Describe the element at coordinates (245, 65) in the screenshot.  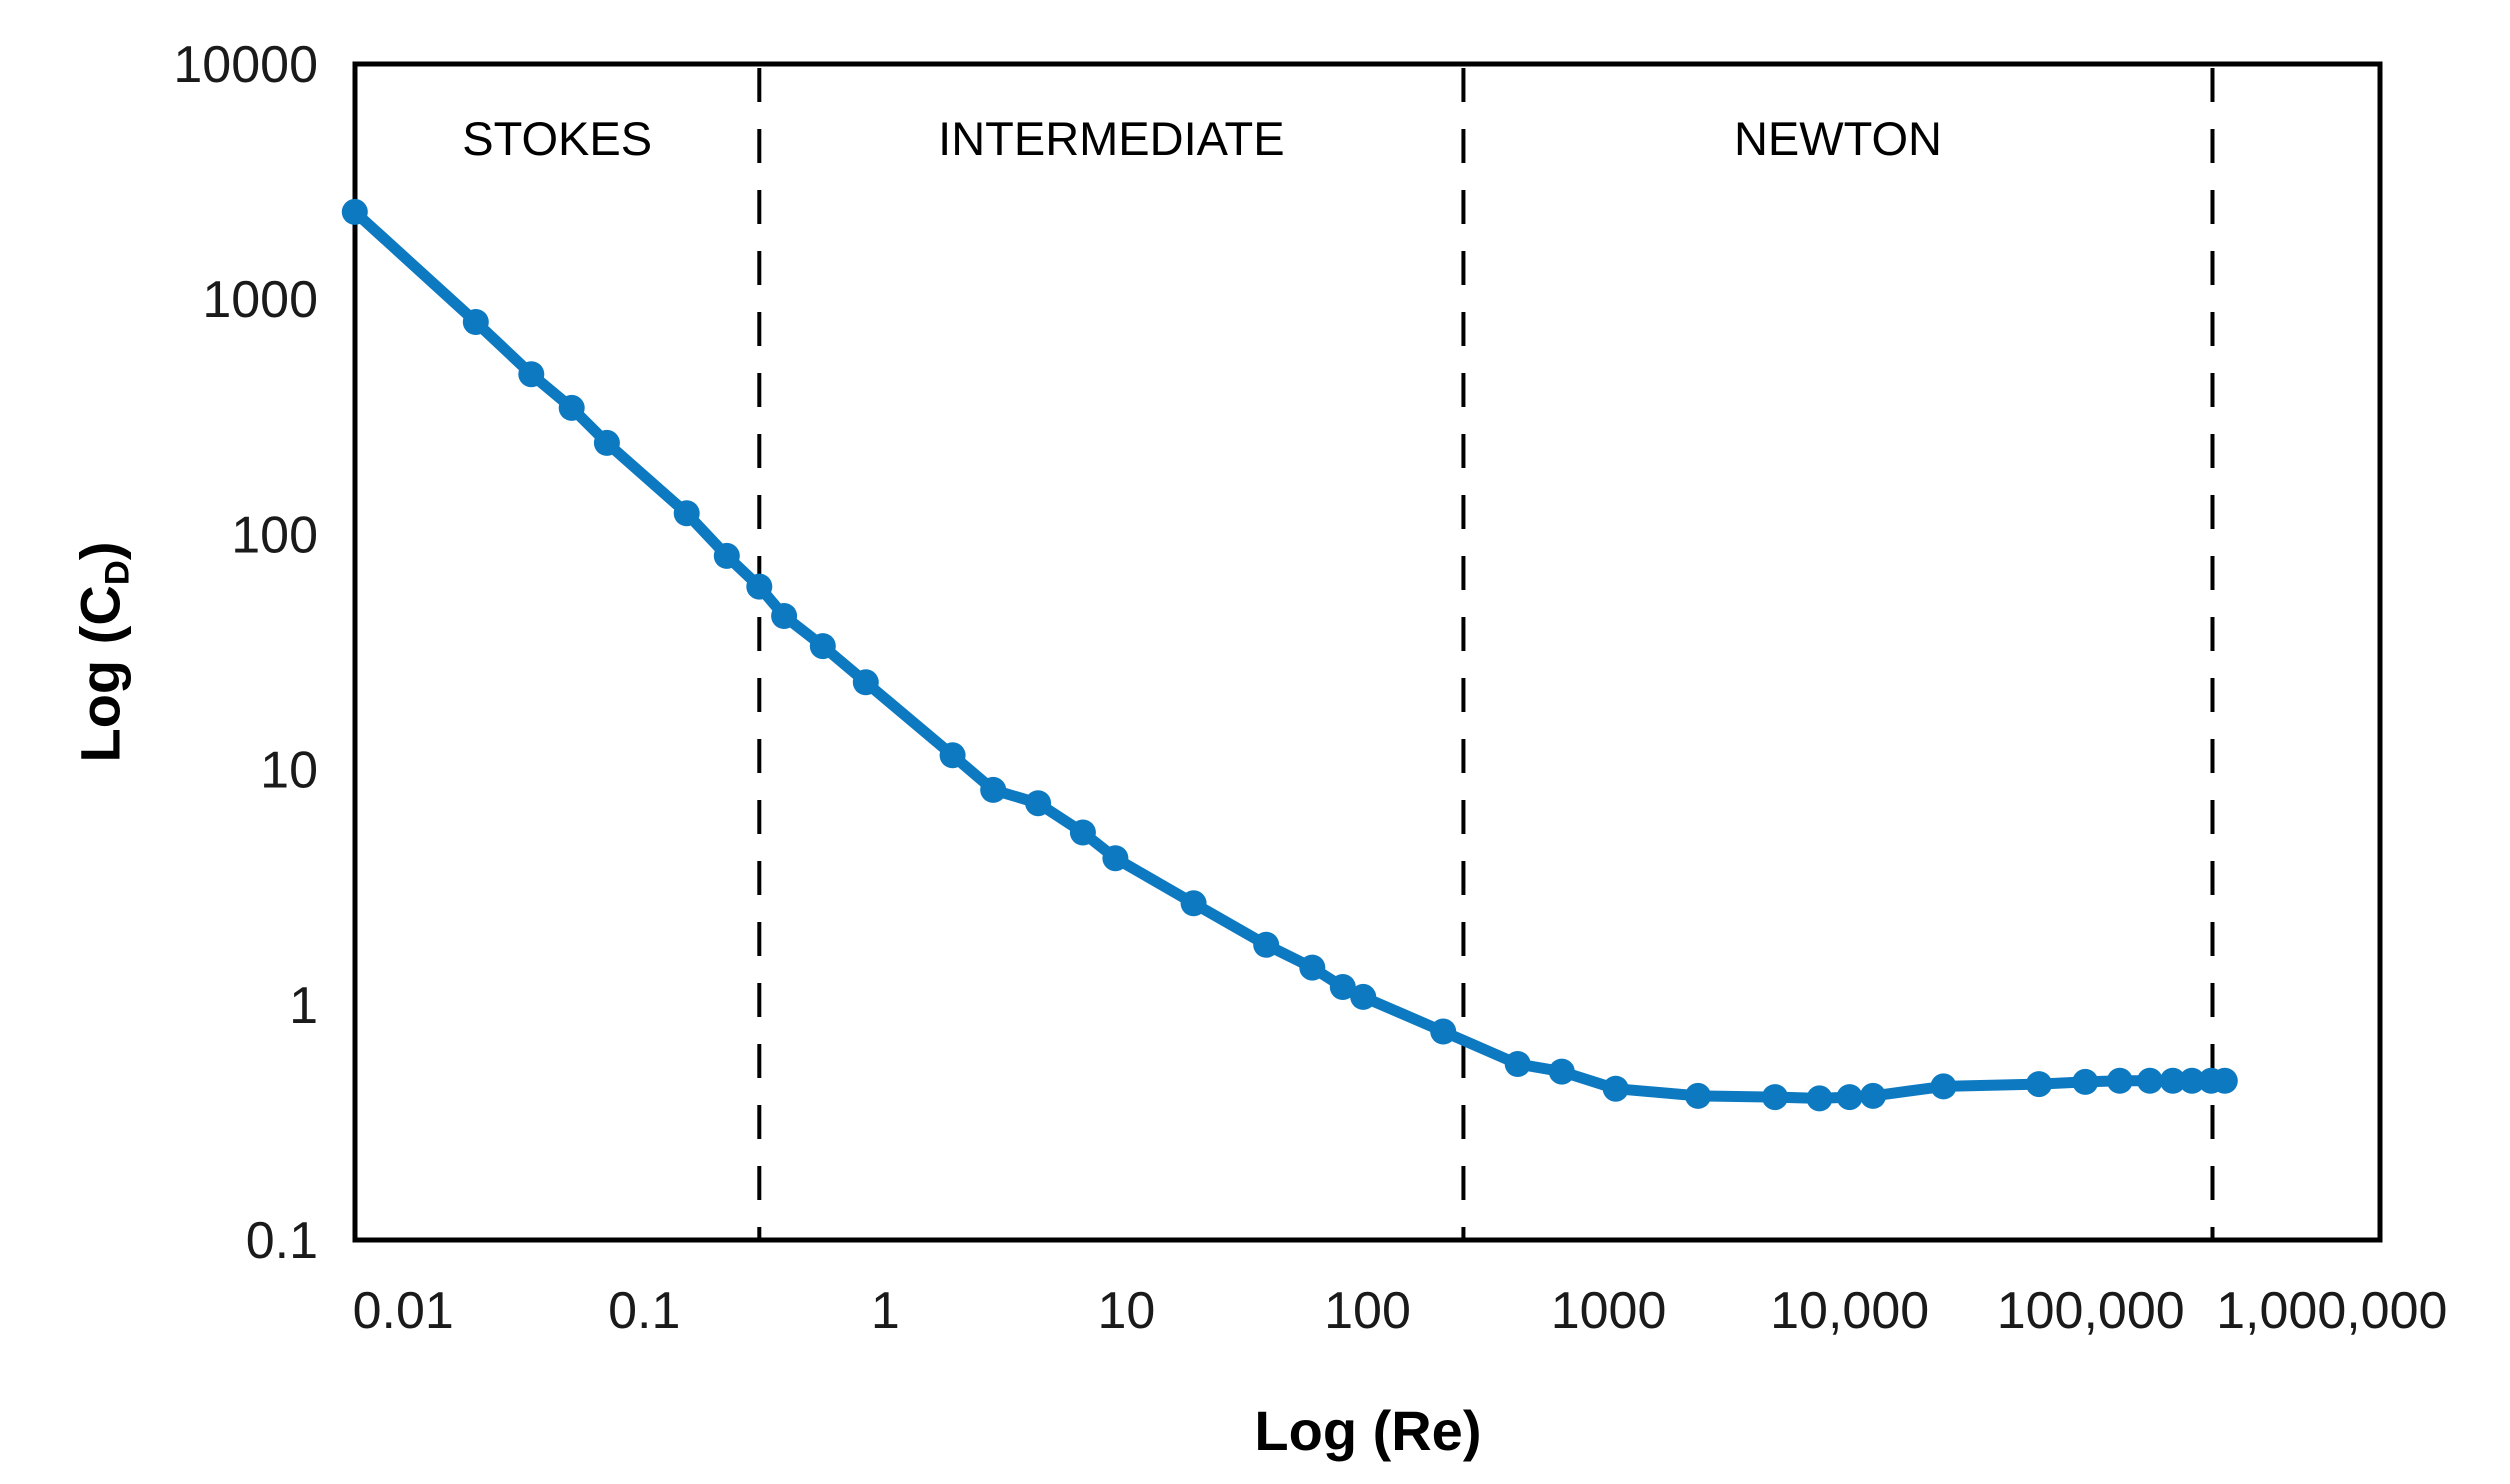
I see `y-tick-label-10000: 10000` at that location.